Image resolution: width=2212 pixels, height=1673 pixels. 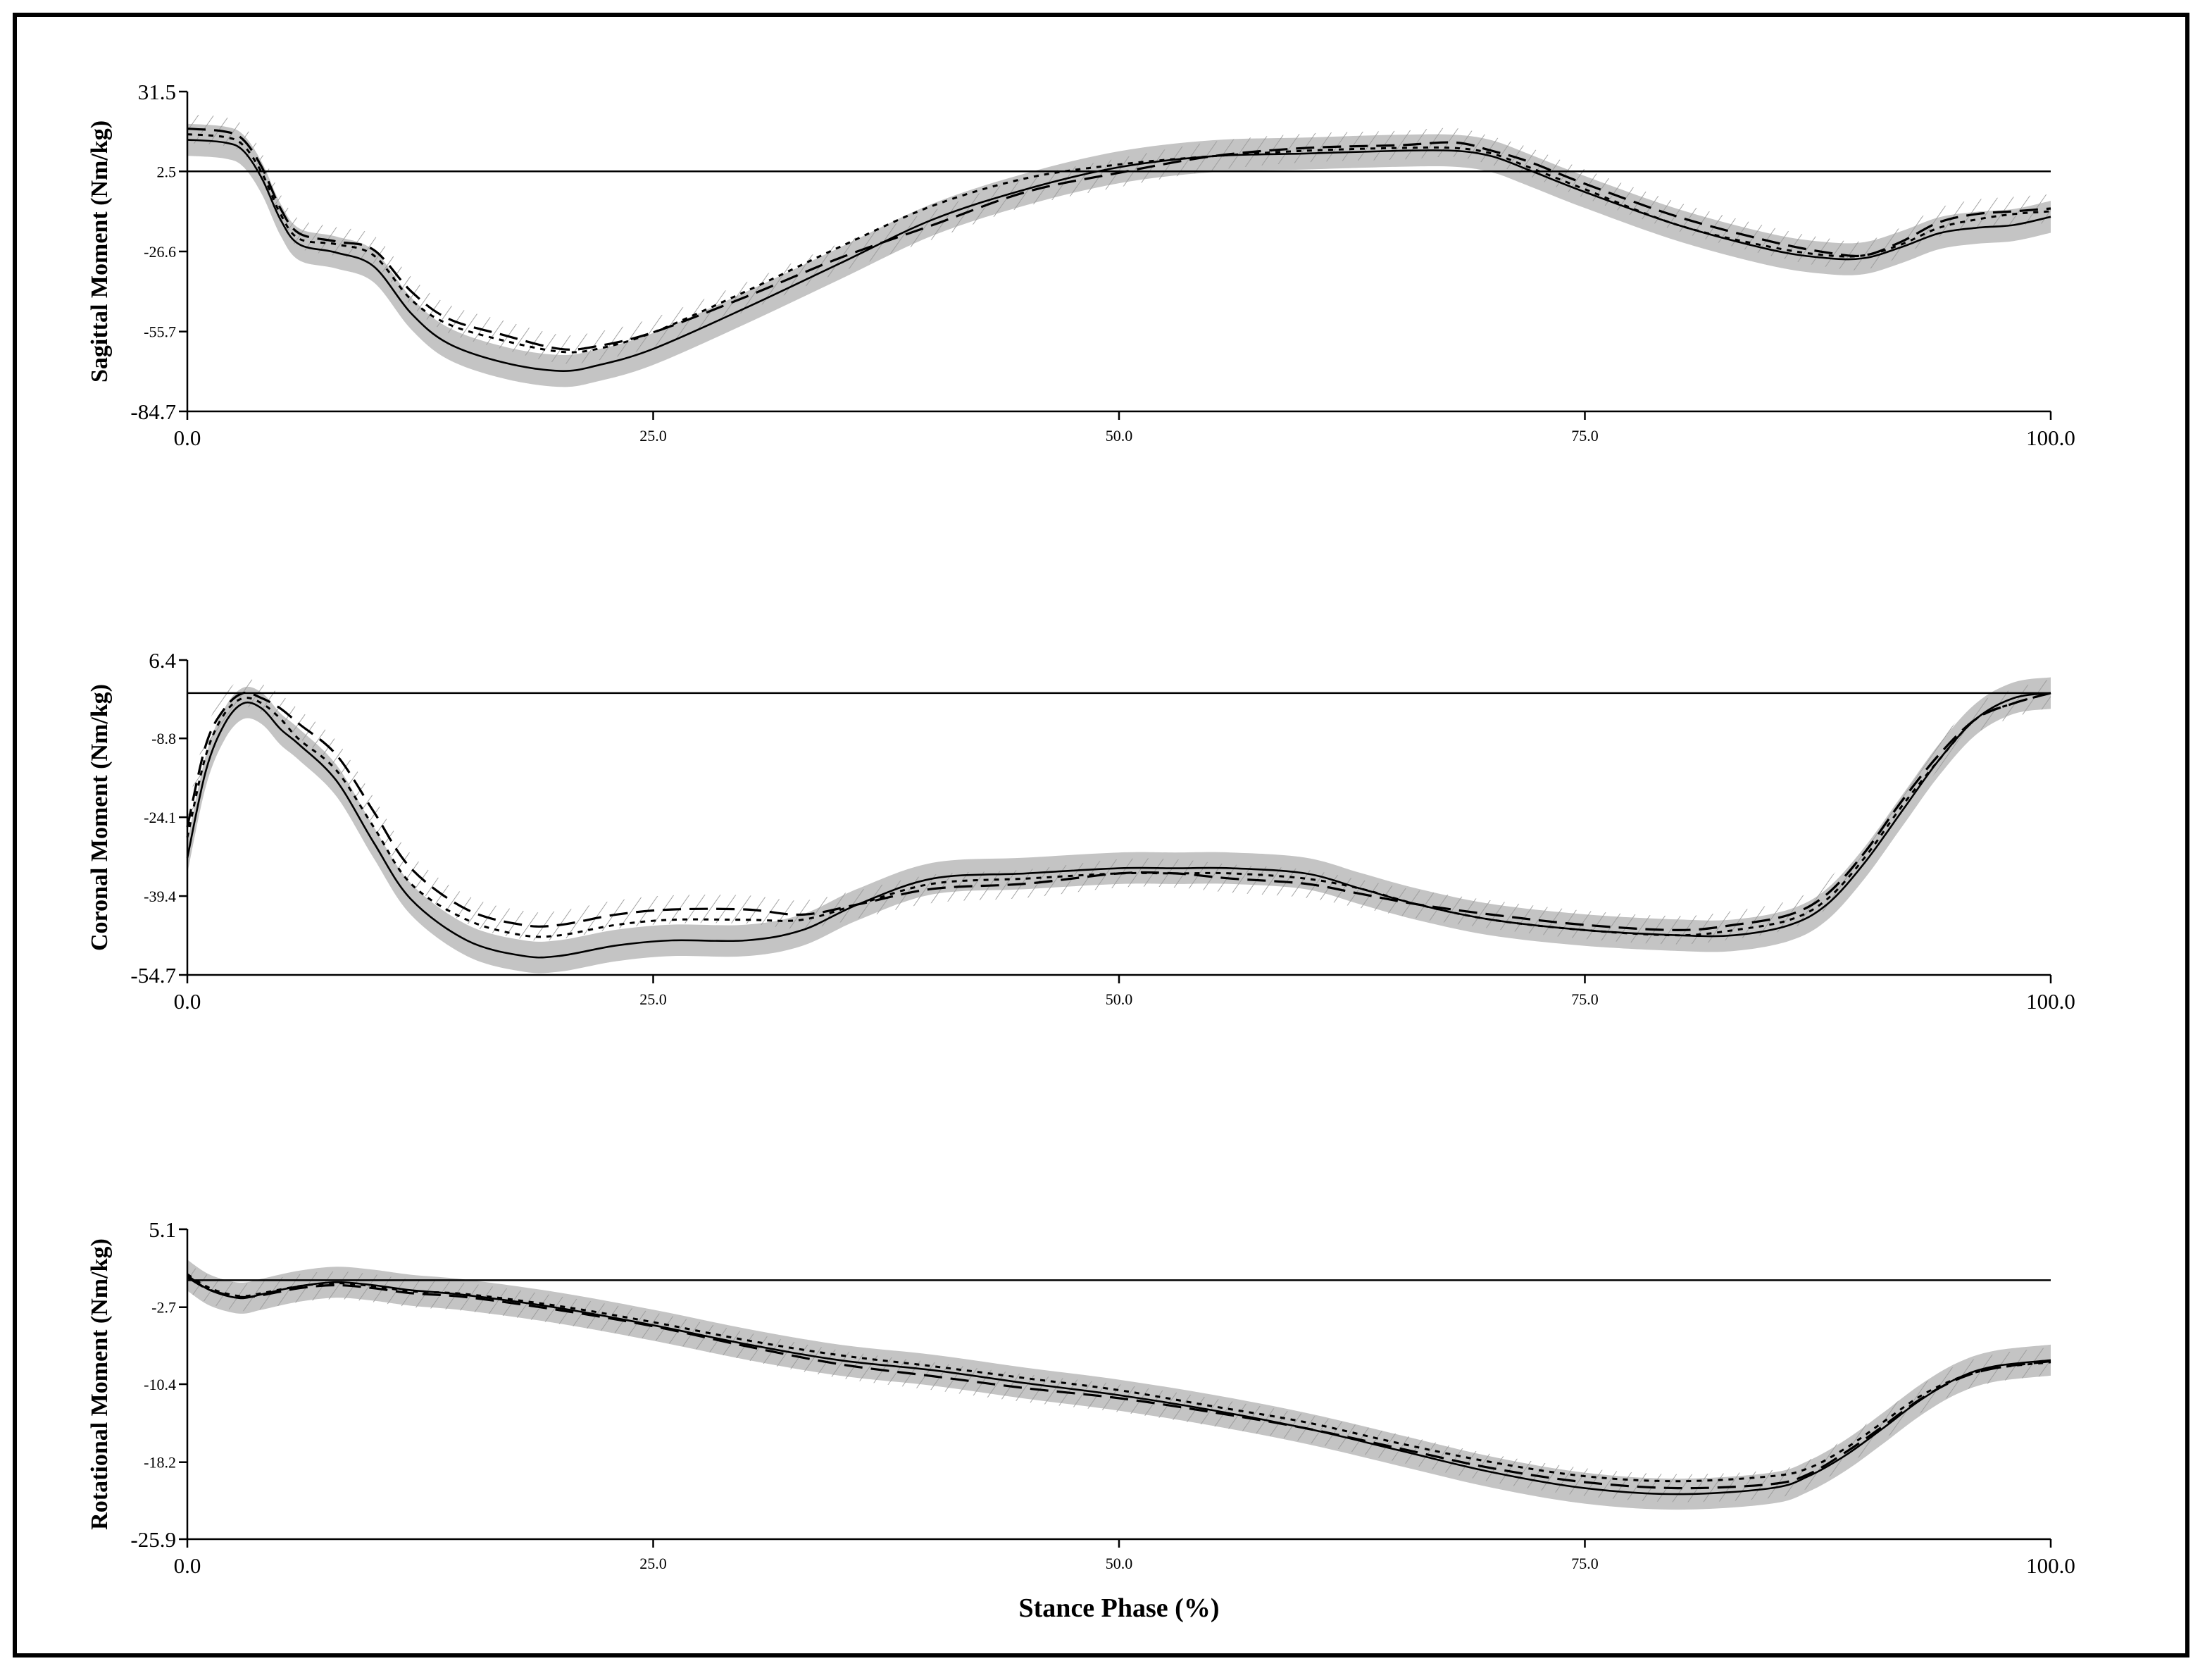 What do you see at coordinates (653, 999) in the screenshot?
I see `coronal-x-tick-label: 25.0` at bounding box center [653, 999].